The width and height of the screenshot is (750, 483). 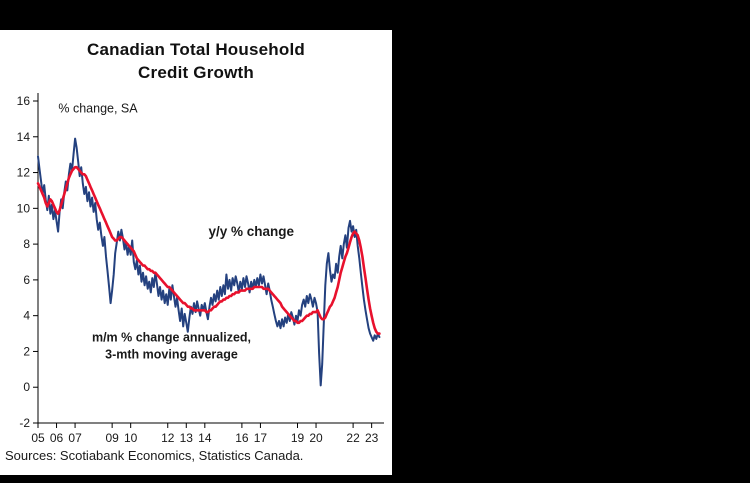 What do you see at coordinates (196, 49) in the screenshot?
I see `chart-title-line1: Canadian Total Household` at bounding box center [196, 49].